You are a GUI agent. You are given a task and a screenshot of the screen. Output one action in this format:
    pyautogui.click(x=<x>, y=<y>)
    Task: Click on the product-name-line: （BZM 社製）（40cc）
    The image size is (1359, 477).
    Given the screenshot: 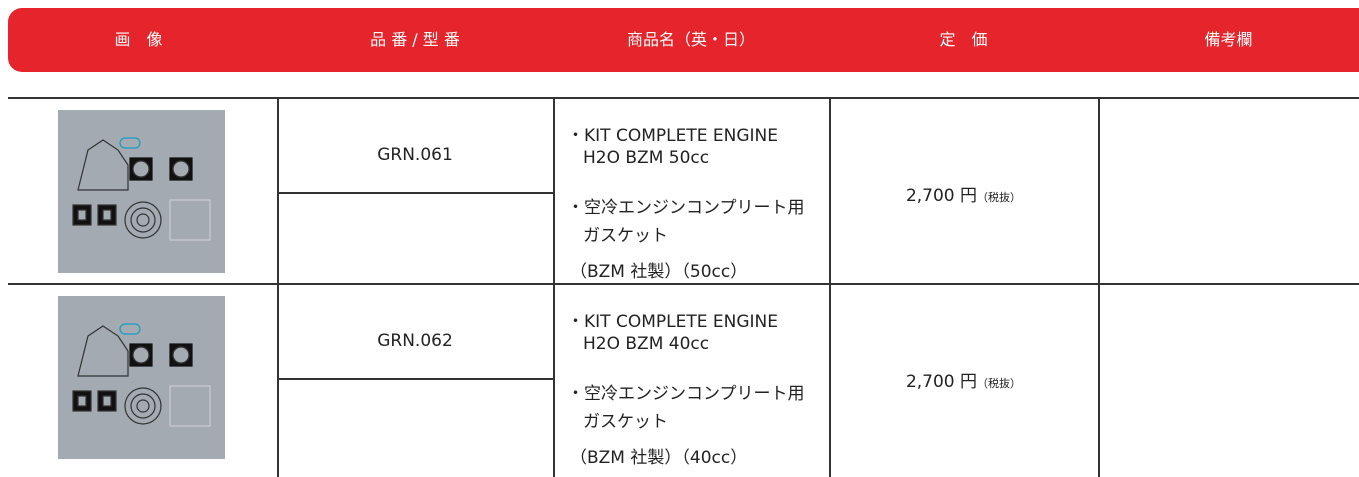 What is the action you would take?
    pyautogui.click(x=659, y=458)
    